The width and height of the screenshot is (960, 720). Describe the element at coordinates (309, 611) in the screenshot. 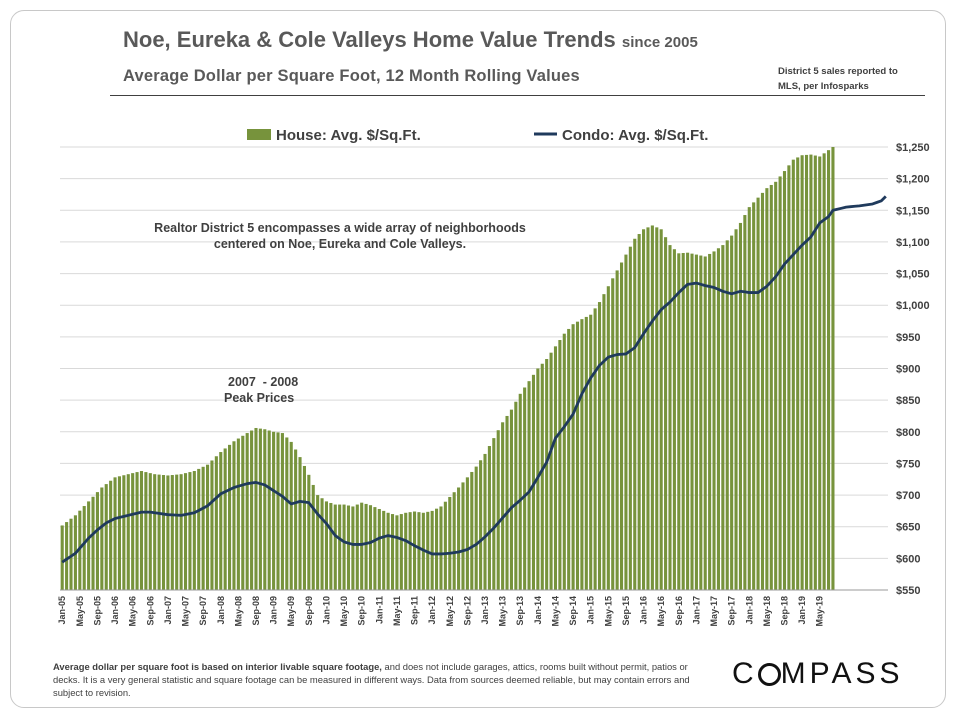

I see `x-tick-label: Sep-09` at that location.